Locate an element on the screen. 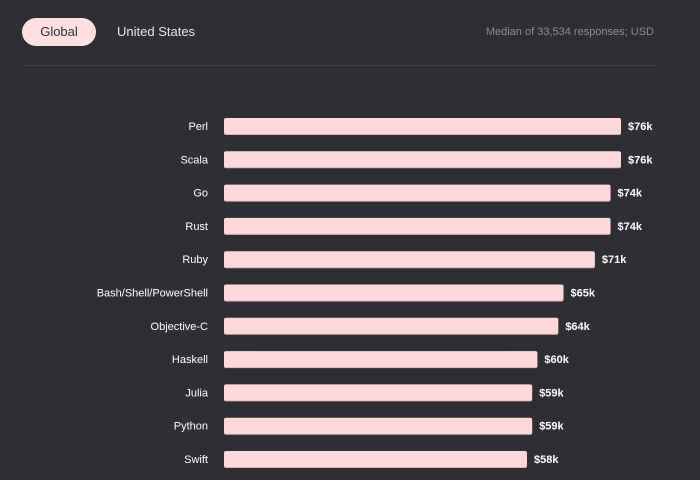 This screenshot has width=700, height=480. category-label-perl: Perl is located at coordinates (198, 127).